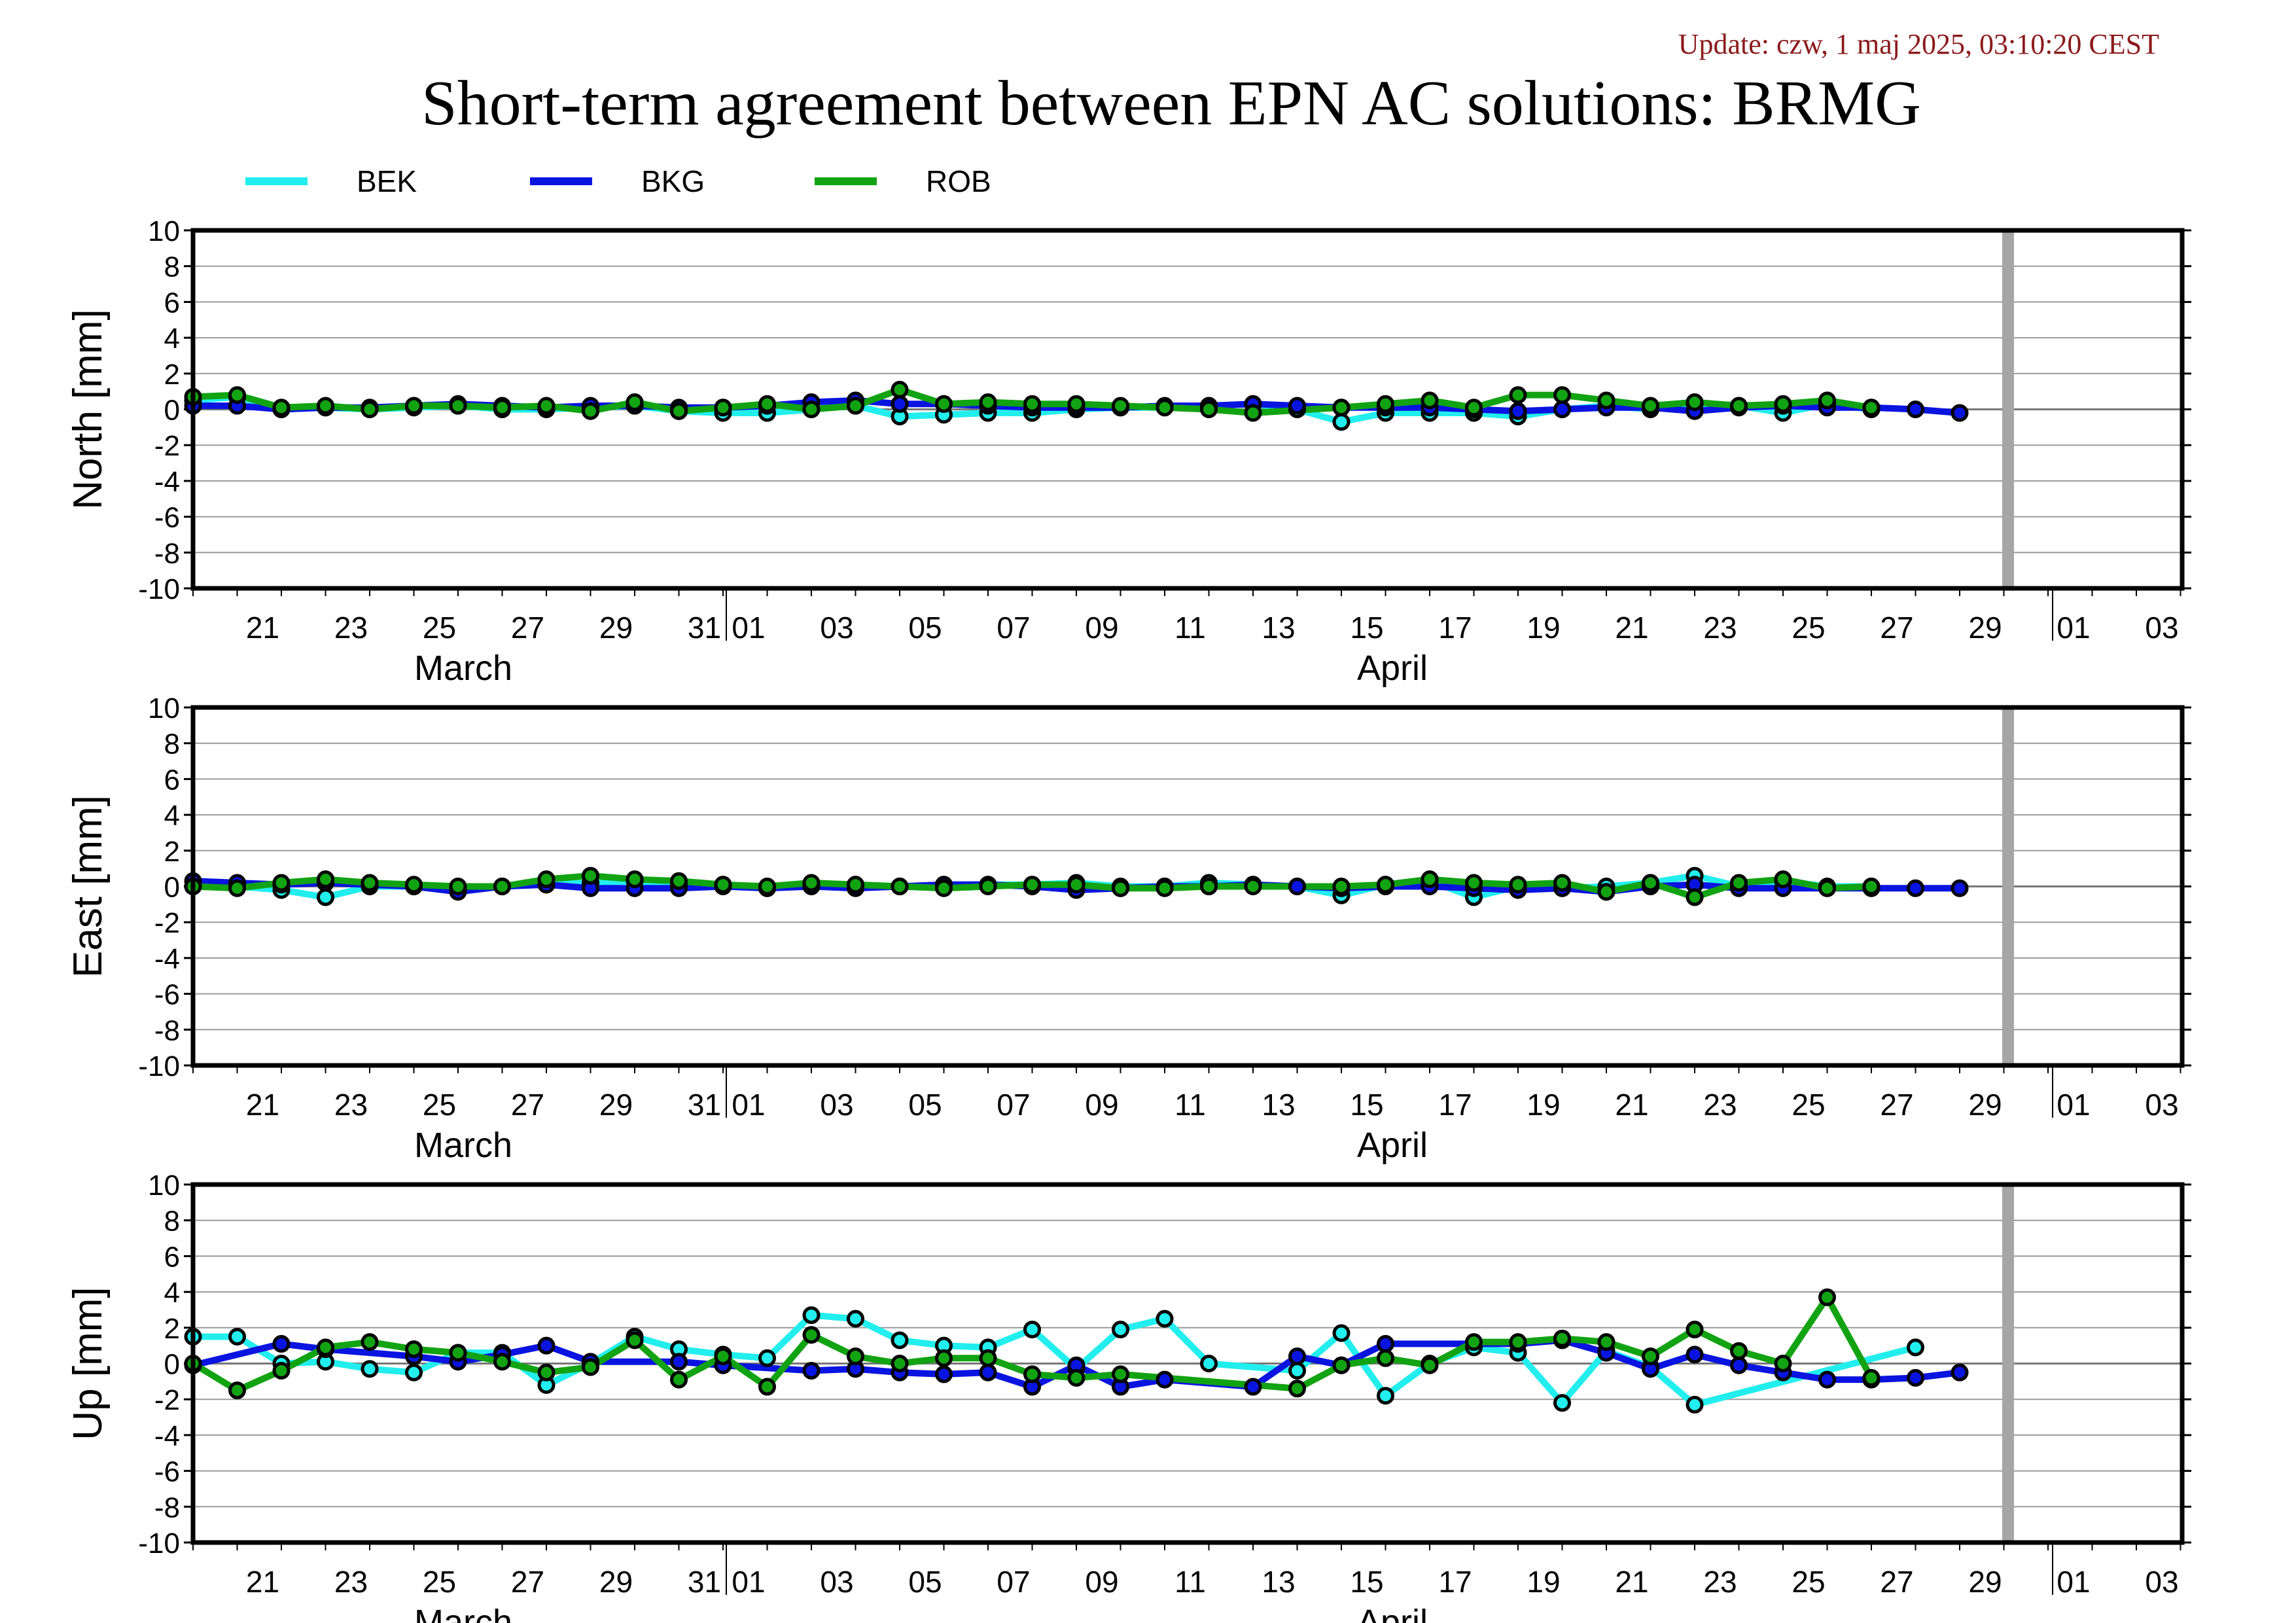 This screenshot has height=1623, width=2296. I want to click on y-tick-label: 4, so click(172, 339).